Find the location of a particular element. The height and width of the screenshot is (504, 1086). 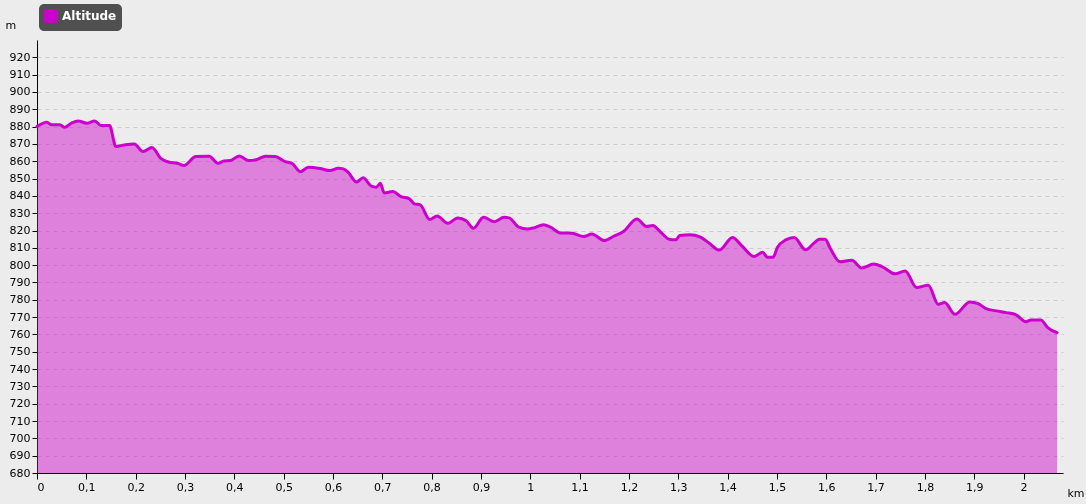

x-tick-label: 1,6 is located at coordinates (826, 487).